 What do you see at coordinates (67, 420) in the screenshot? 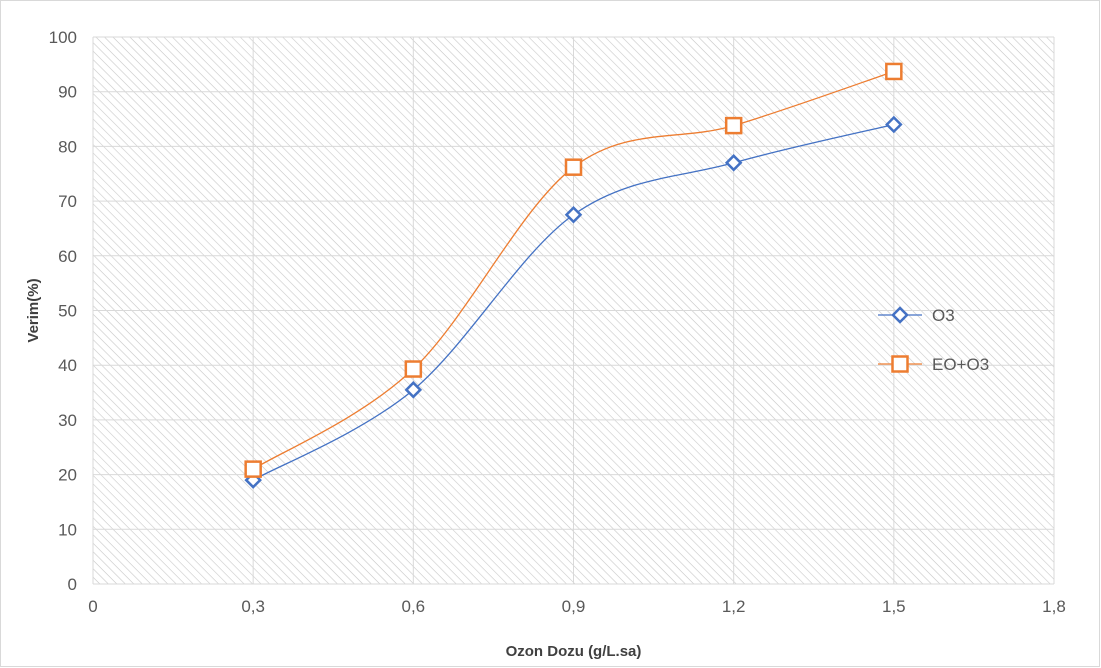
I see `y-tick-label: 30` at bounding box center [67, 420].